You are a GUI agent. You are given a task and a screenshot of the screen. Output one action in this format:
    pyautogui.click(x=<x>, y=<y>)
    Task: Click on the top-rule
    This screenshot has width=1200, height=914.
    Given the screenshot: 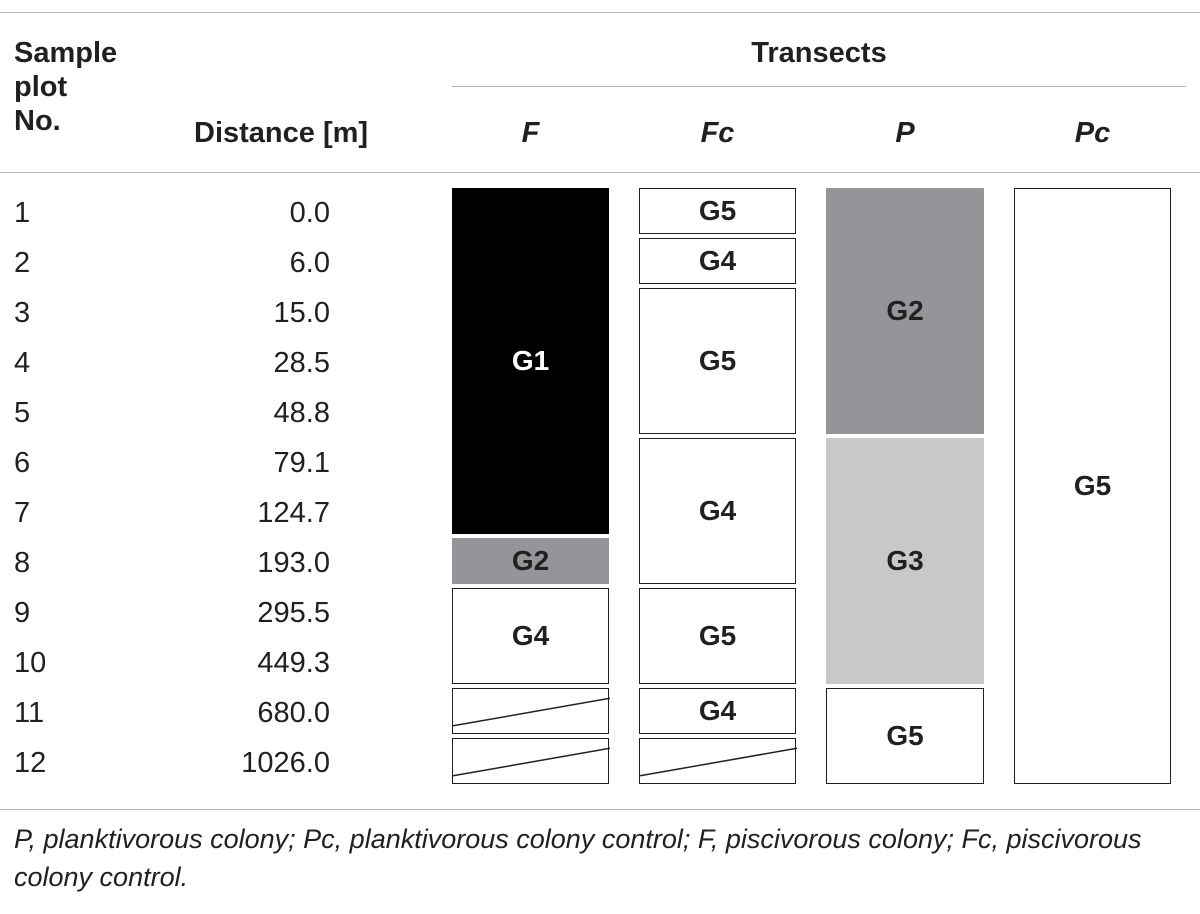 What is the action you would take?
    pyautogui.click(x=600, y=12)
    